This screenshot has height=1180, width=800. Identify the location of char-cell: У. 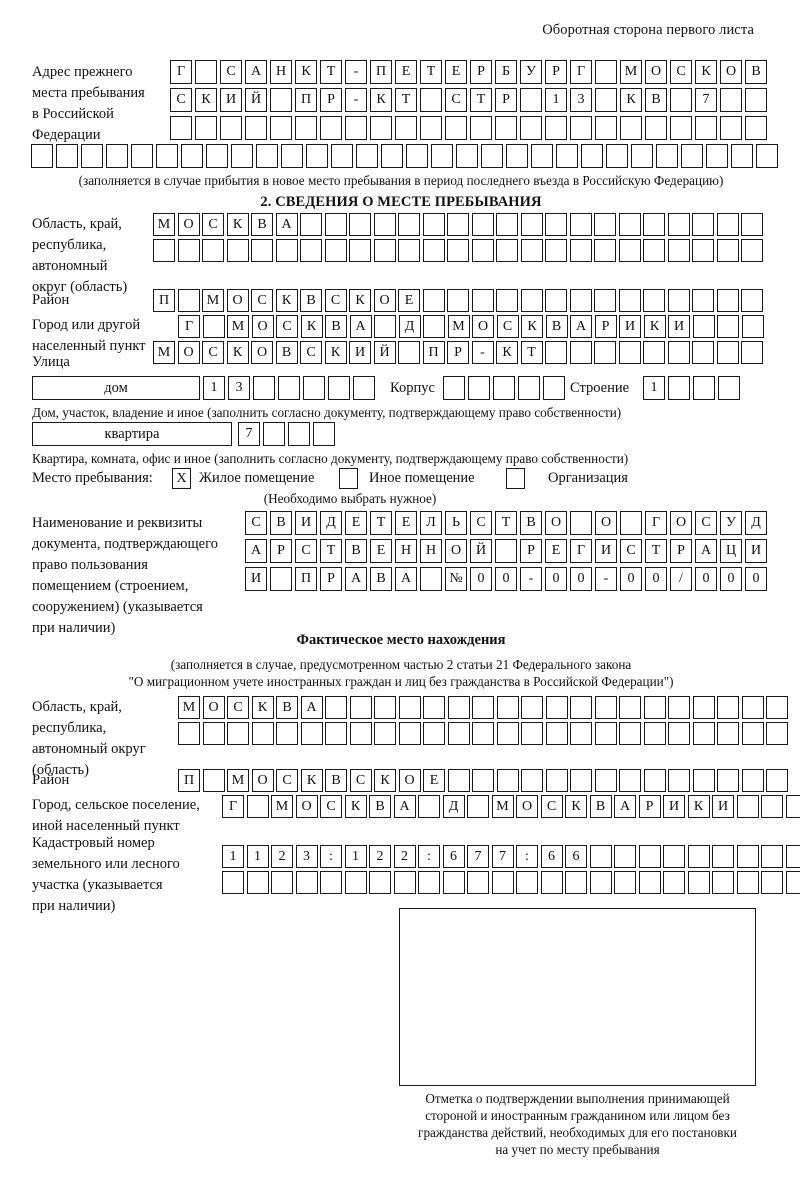
(531, 72).